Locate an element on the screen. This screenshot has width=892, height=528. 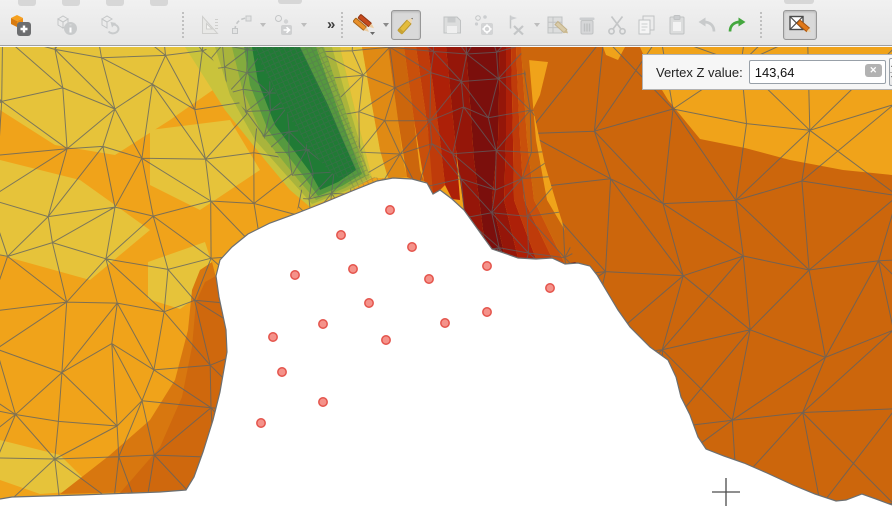
reindex-mesh-button is located at coordinates (484, 25).